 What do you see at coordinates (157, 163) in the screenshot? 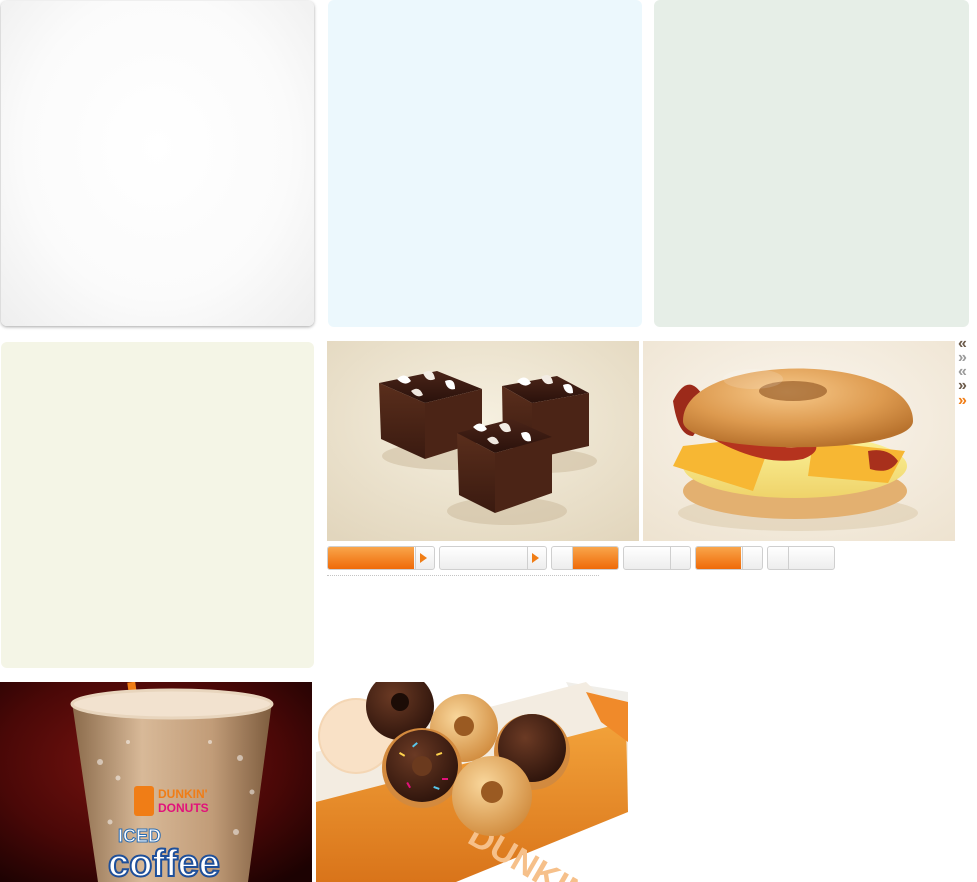
I see `promo-panel-white` at bounding box center [157, 163].